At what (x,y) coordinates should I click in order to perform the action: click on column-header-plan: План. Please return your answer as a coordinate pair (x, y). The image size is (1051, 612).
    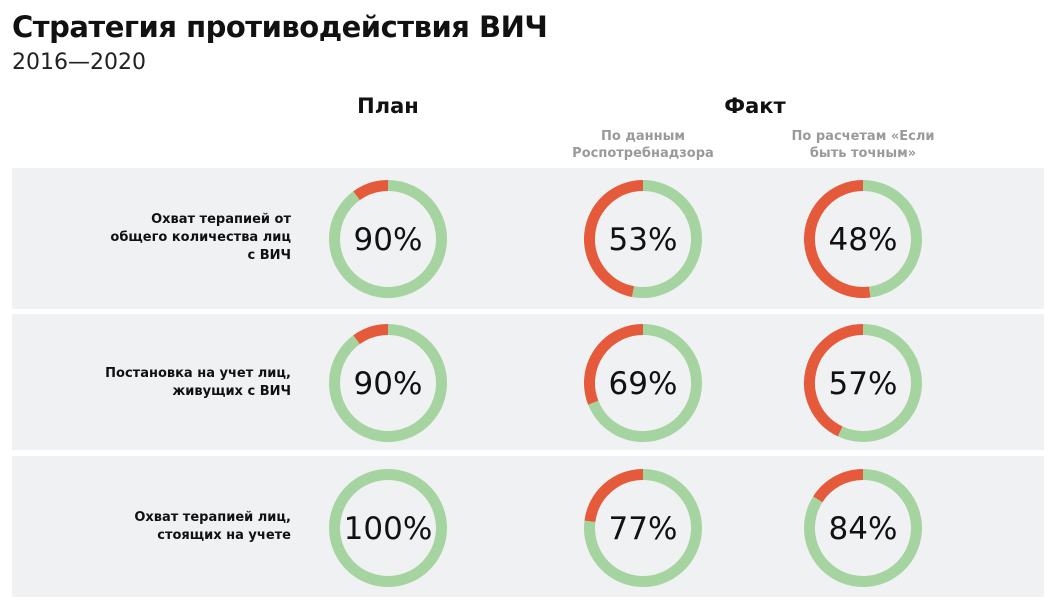
    Looking at the image, I should click on (388, 106).